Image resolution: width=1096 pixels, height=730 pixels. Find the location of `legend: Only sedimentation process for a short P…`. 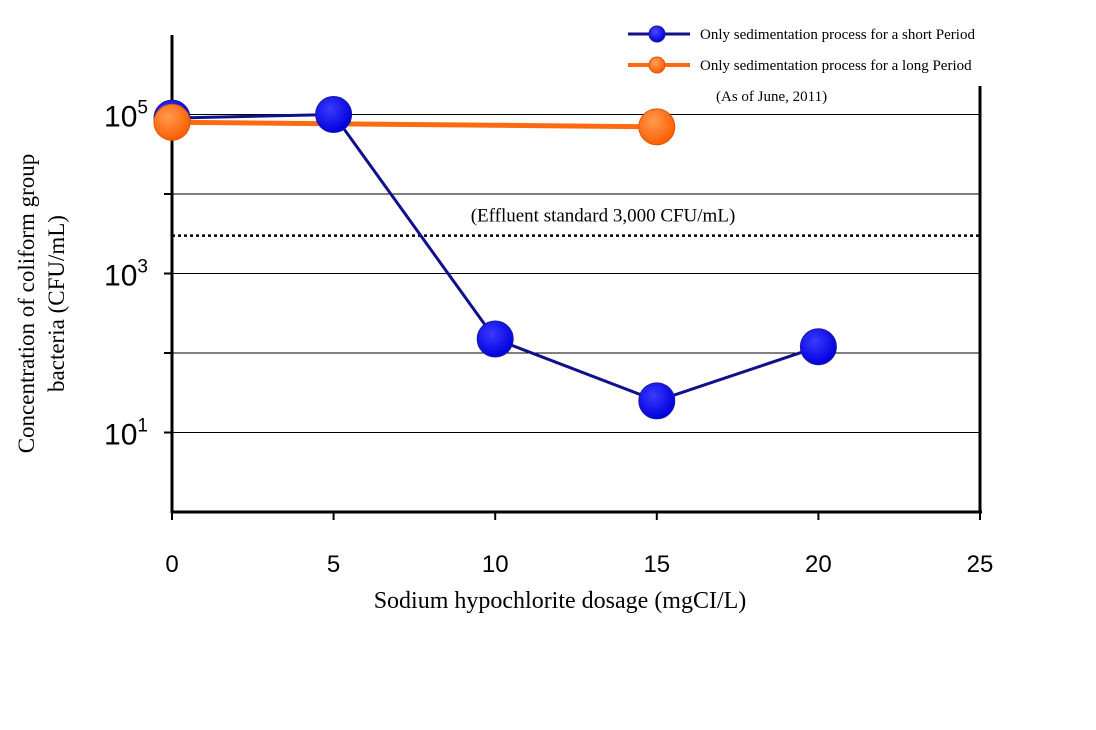

legend: Only sedimentation process for a short P… is located at coordinates (832, 61).